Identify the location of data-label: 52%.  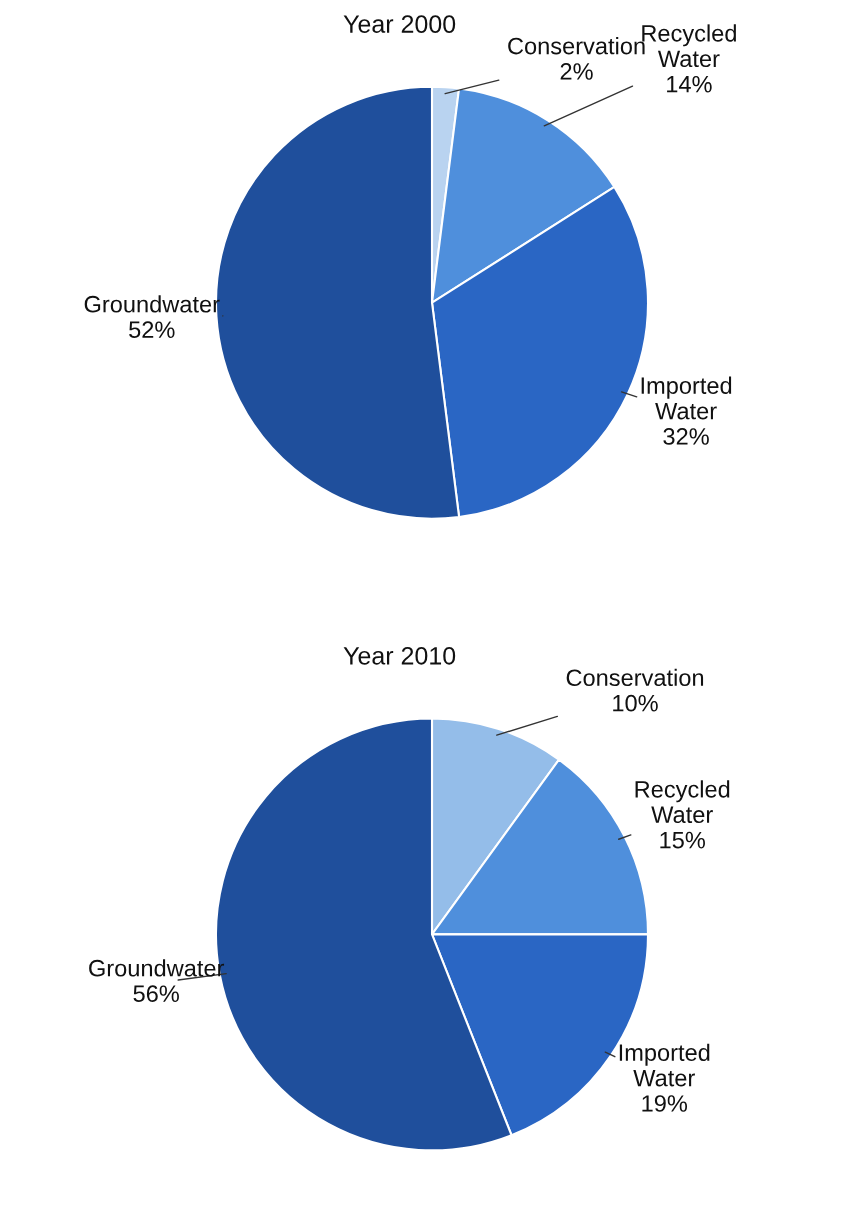
(152, 330).